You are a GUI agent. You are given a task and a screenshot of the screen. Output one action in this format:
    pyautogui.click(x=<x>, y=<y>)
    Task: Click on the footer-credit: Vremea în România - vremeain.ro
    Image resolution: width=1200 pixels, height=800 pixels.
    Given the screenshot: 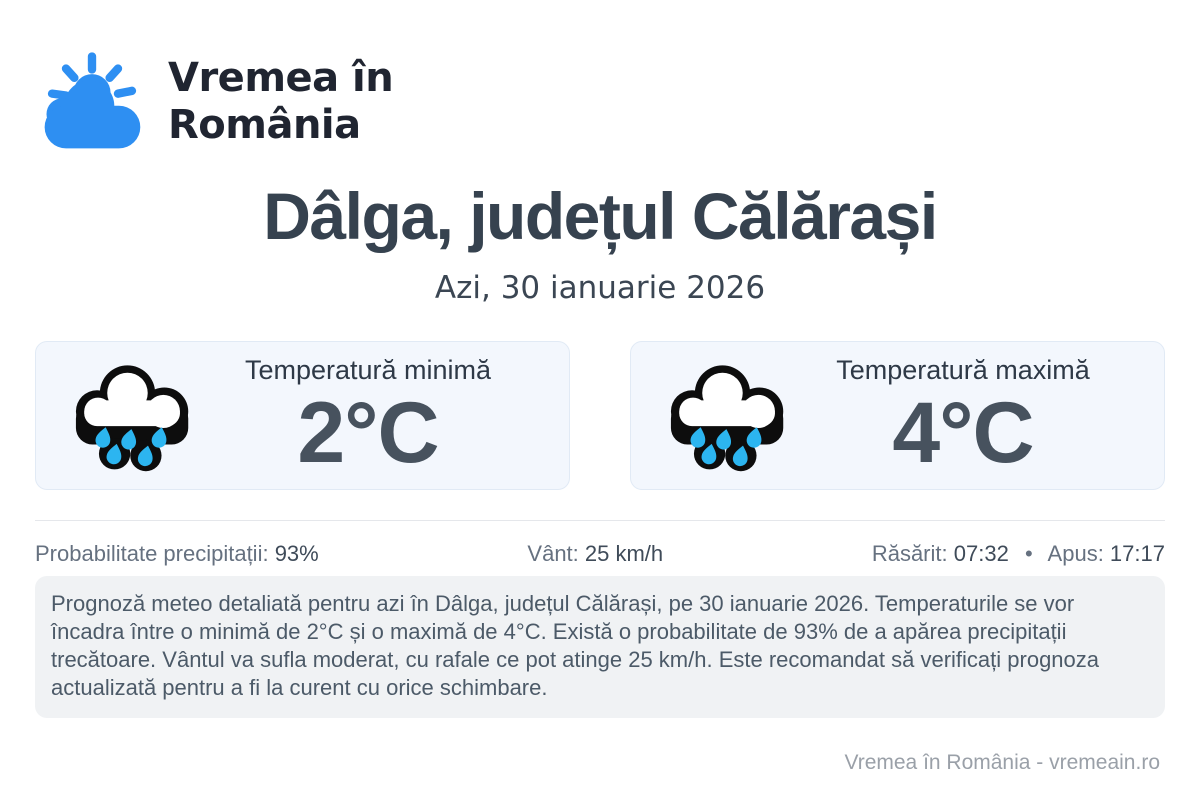 What is the action you would take?
    pyautogui.click(x=1002, y=762)
    